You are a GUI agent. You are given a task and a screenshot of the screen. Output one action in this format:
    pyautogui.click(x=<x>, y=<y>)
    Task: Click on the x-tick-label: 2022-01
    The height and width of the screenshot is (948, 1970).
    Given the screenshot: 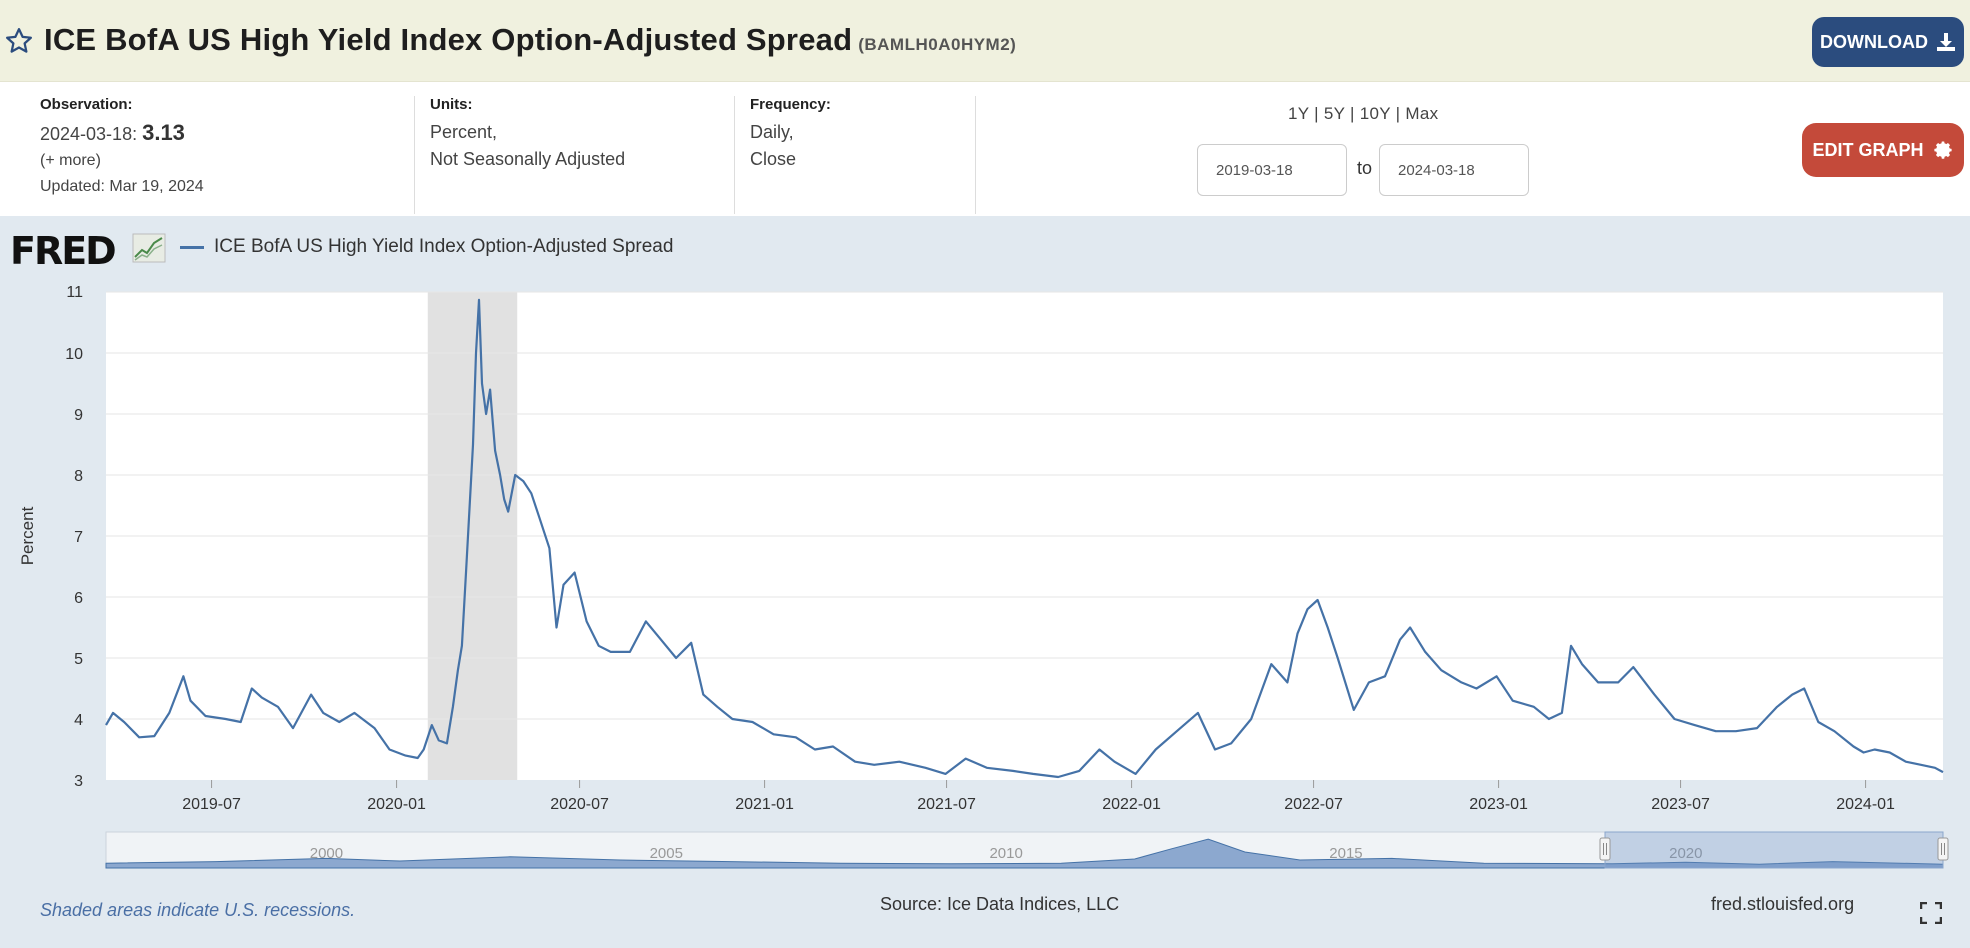 What is the action you would take?
    pyautogui.click(x=1131, y=804)
    